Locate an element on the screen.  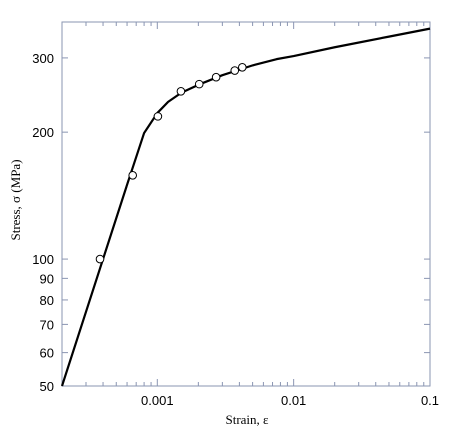
y-tick-label: 80 is located at coordinates (47, 300).